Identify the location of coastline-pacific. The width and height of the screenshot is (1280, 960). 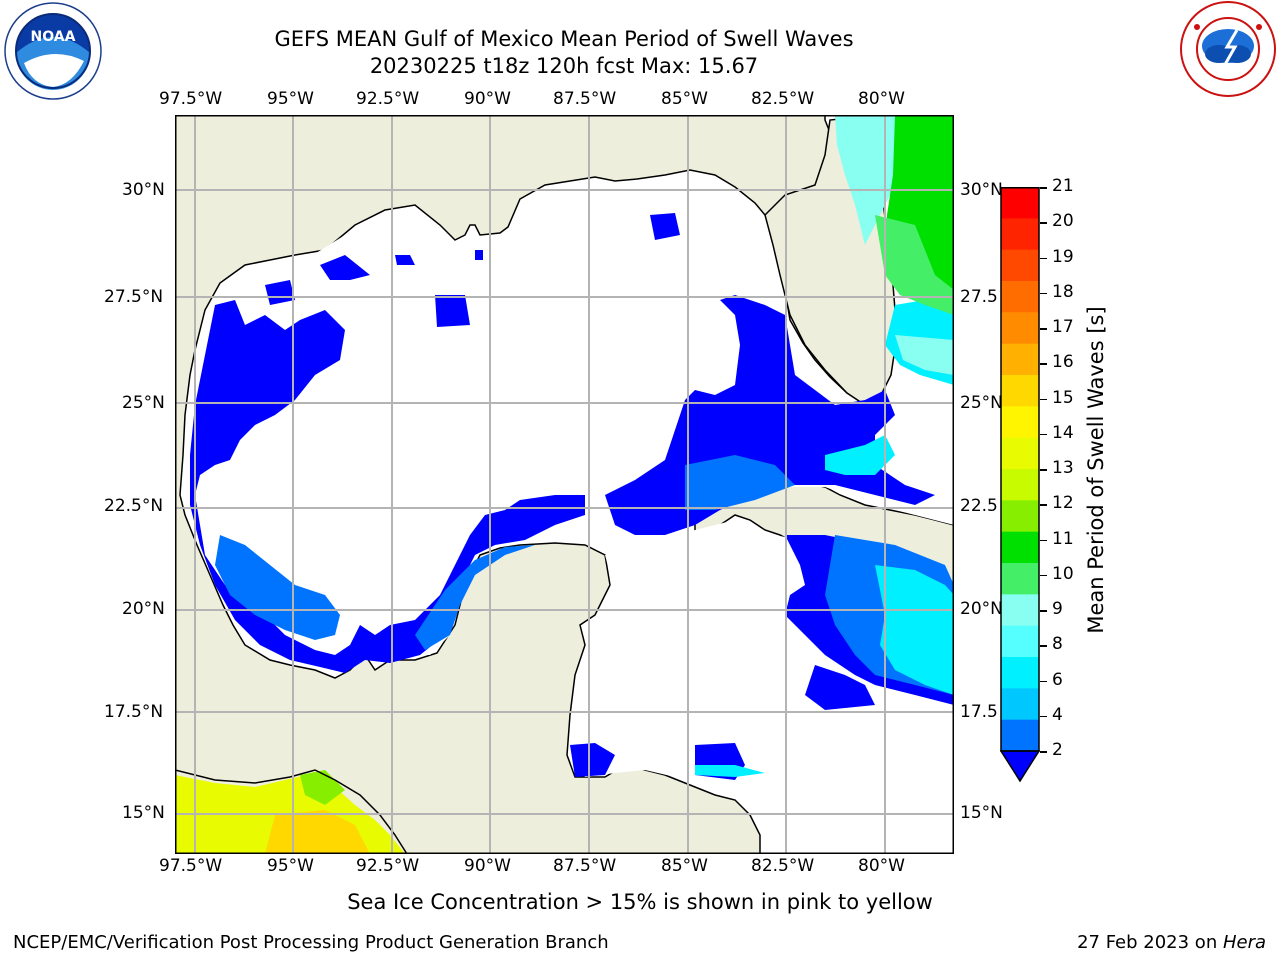
(291, 812).